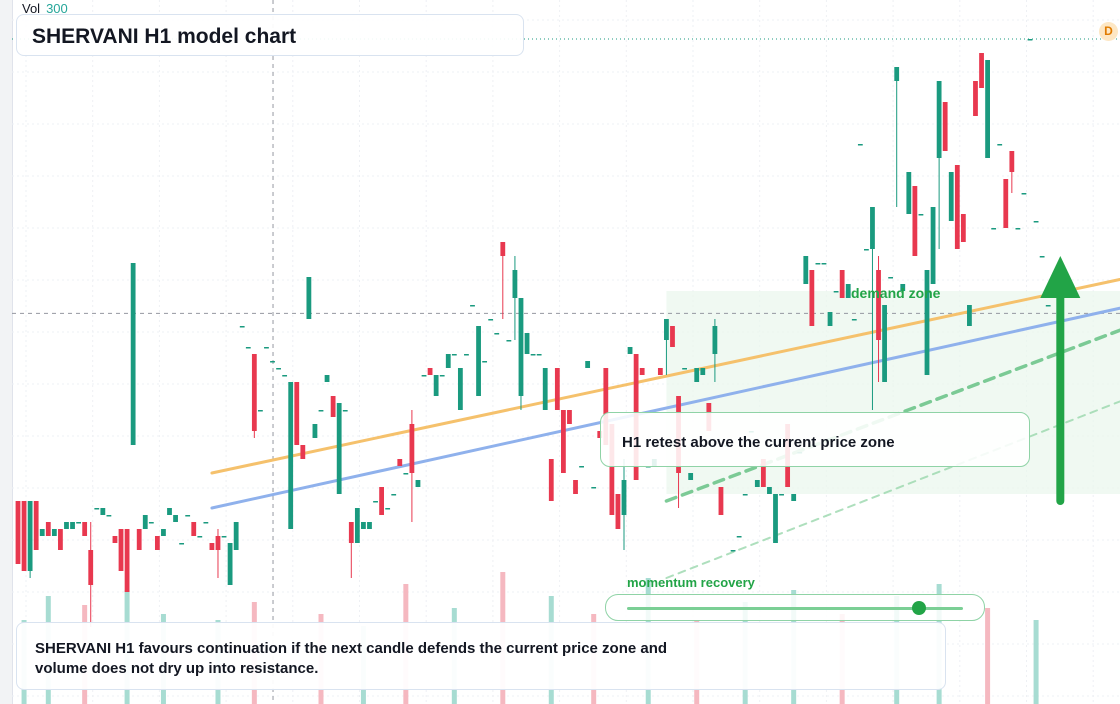 The width and height of the screenshot is (1120, 704). Describe the element at coordinates (691, 582) in the screenshot. I see `momentum-label: momentum recovery` at that location.